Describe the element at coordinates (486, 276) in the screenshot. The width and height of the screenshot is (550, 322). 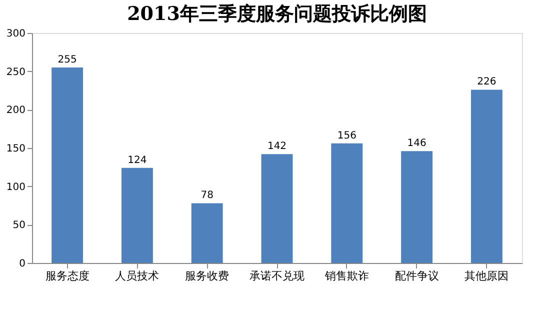
I see `x-tick-label: 其他原因` at that location.